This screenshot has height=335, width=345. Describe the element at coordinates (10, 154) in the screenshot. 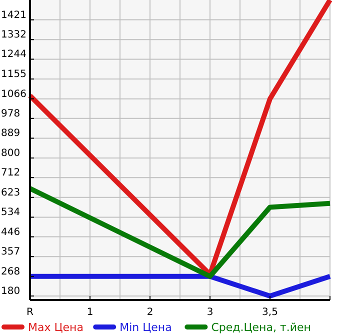

I see `y-tick-label: 800` at that location.